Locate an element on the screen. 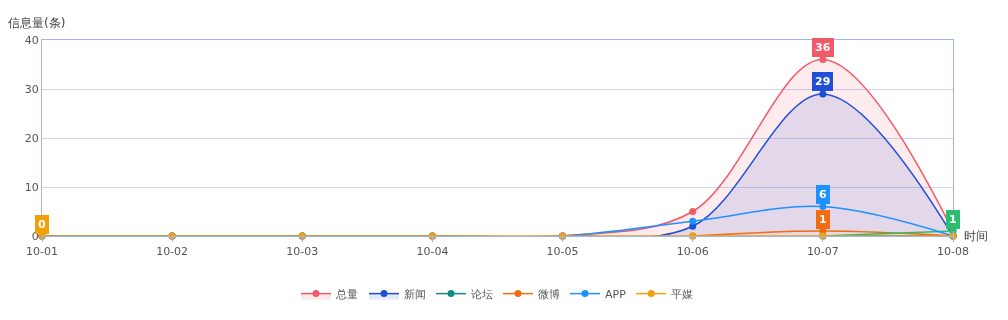 The image size is (1008, 320). data-label: 6 is located at coordinates (823, 194).